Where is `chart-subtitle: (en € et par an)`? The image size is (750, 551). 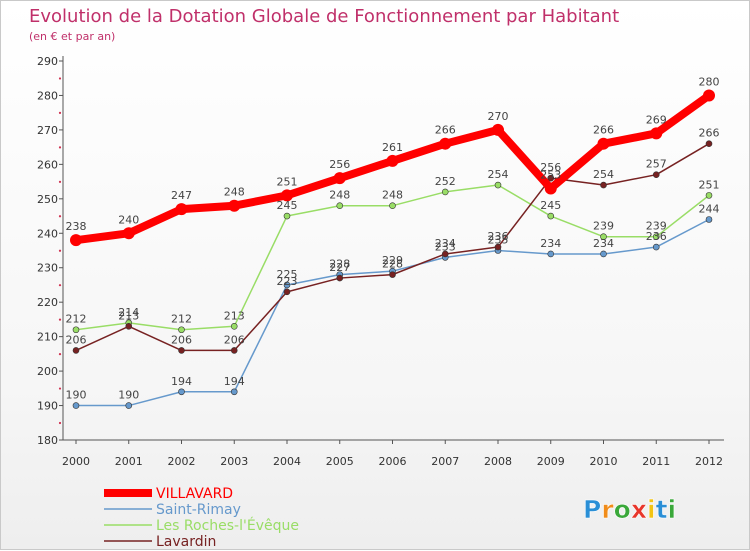
chart-subtitle: (en € et par an) is located at coordinates (72, 36).